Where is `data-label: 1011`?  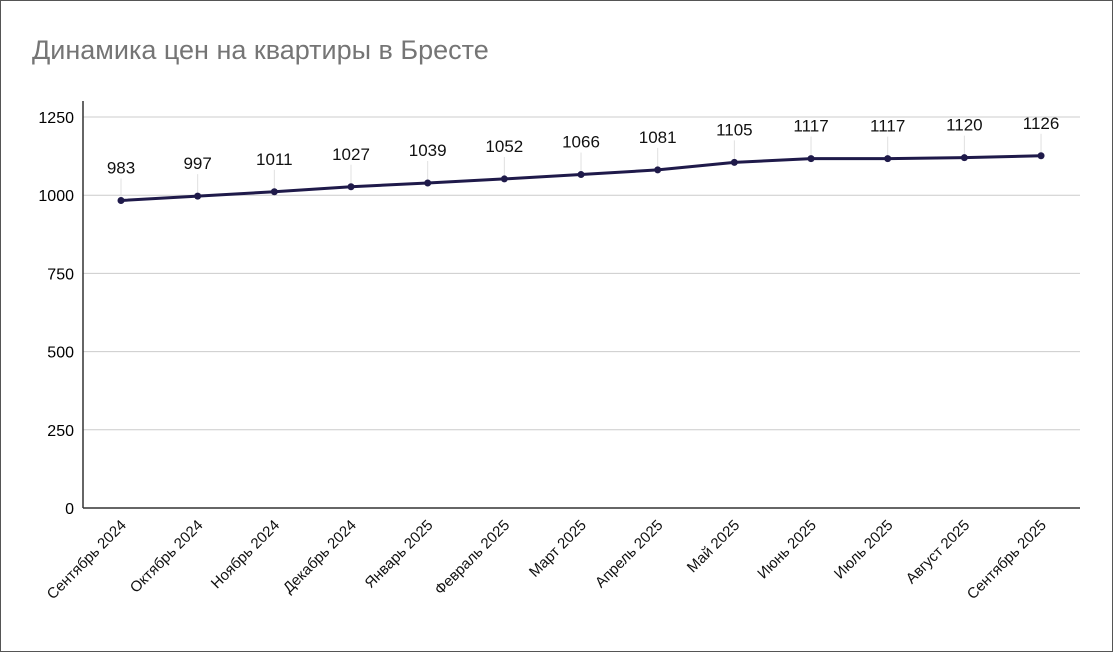 data-label: 1011 is located at coordinates (274, 159).